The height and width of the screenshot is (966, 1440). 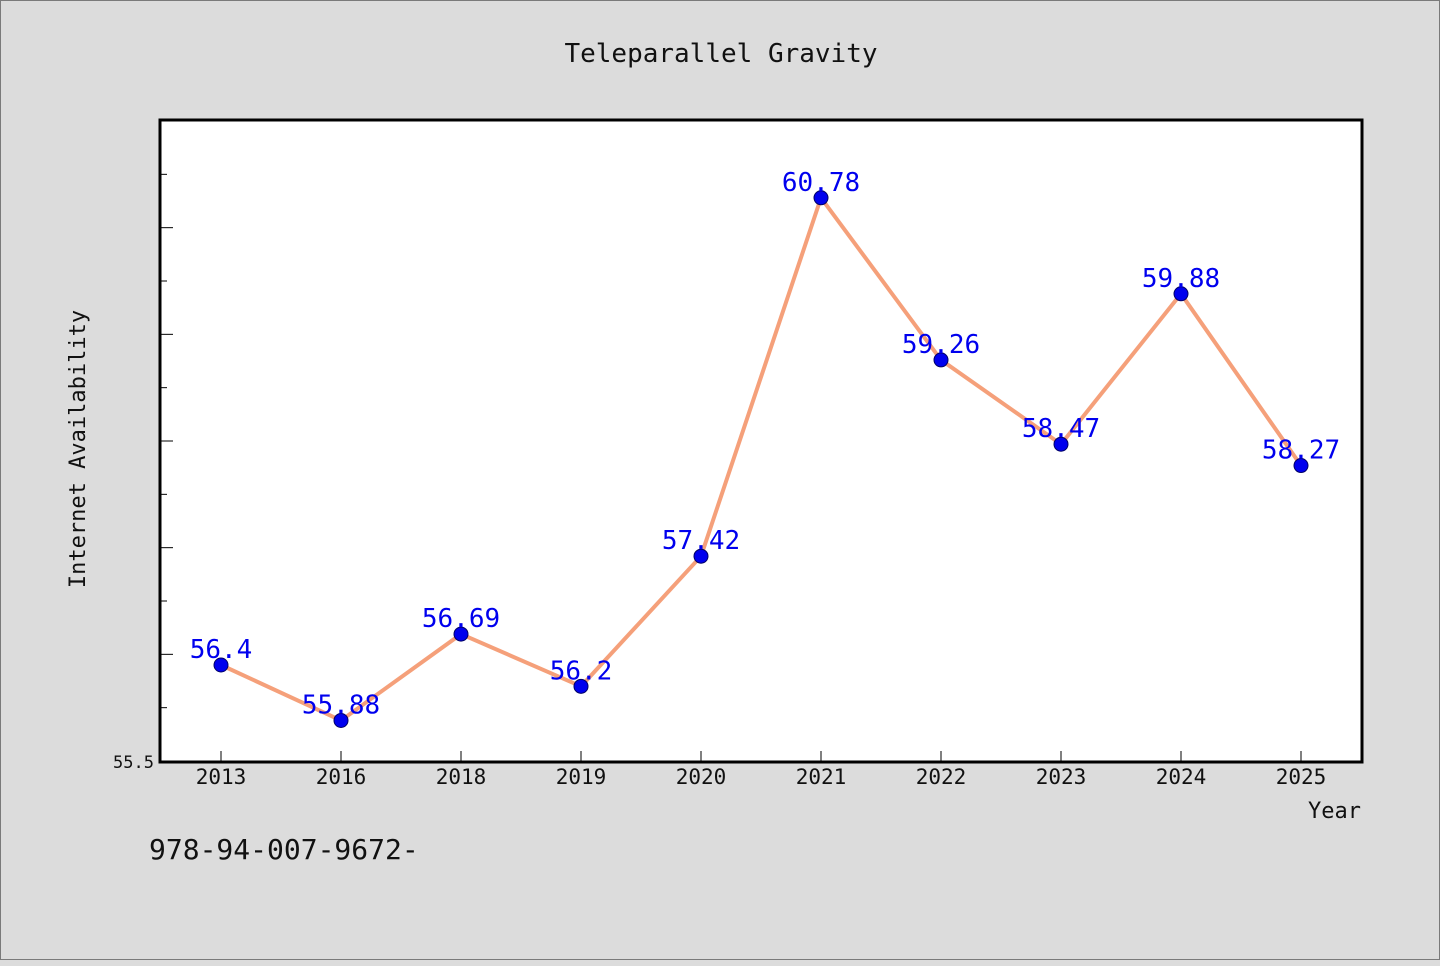 What do you see at coordinates (1301, 777) in the screenshot?
I see `x-tick-label: 2025` at bounding box center [1301, 777].